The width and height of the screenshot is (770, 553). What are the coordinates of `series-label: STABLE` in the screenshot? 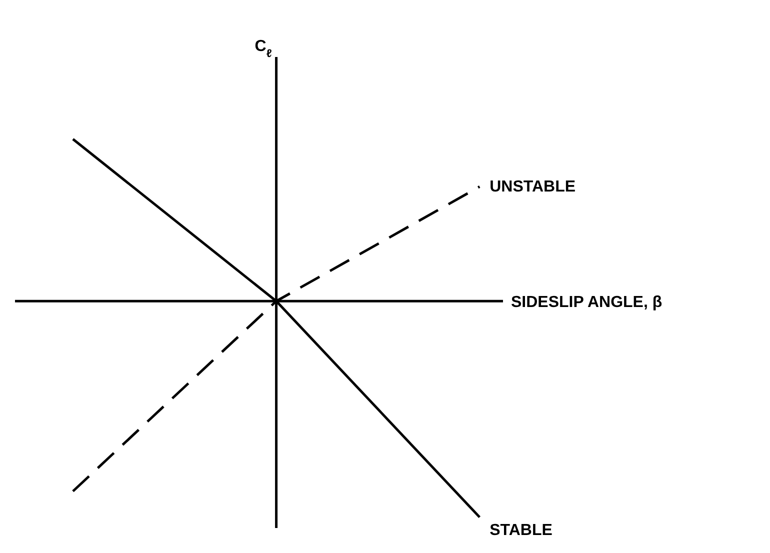 It's located at (521, 531).